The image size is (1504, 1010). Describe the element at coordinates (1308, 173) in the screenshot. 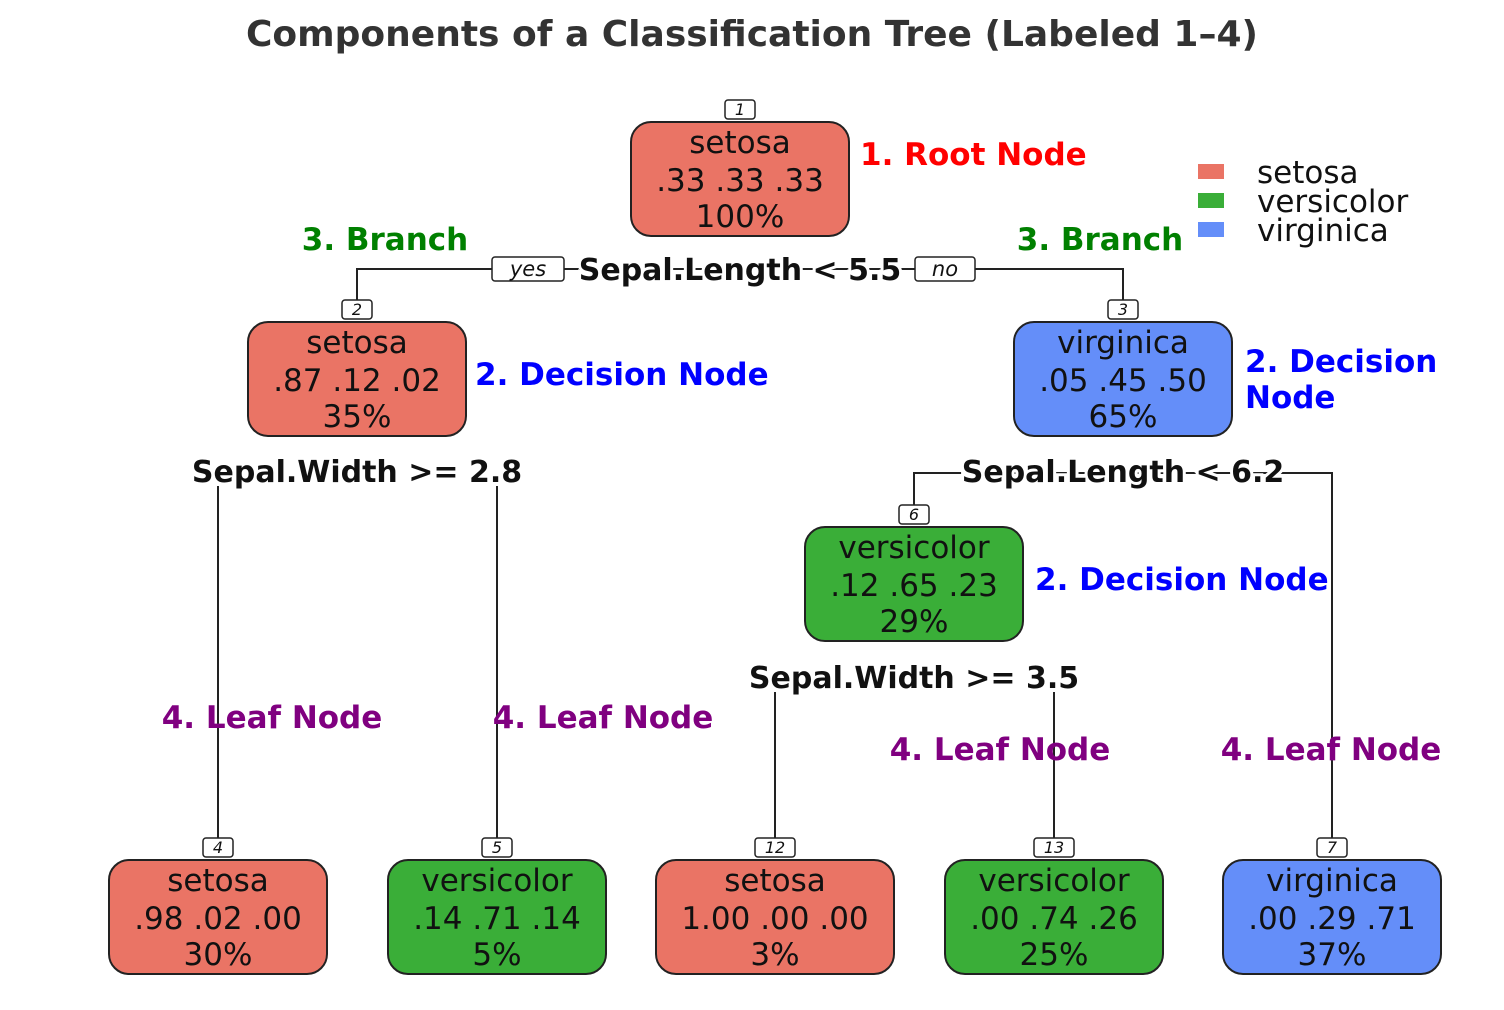

I see `legend-label: setosa` at that location.